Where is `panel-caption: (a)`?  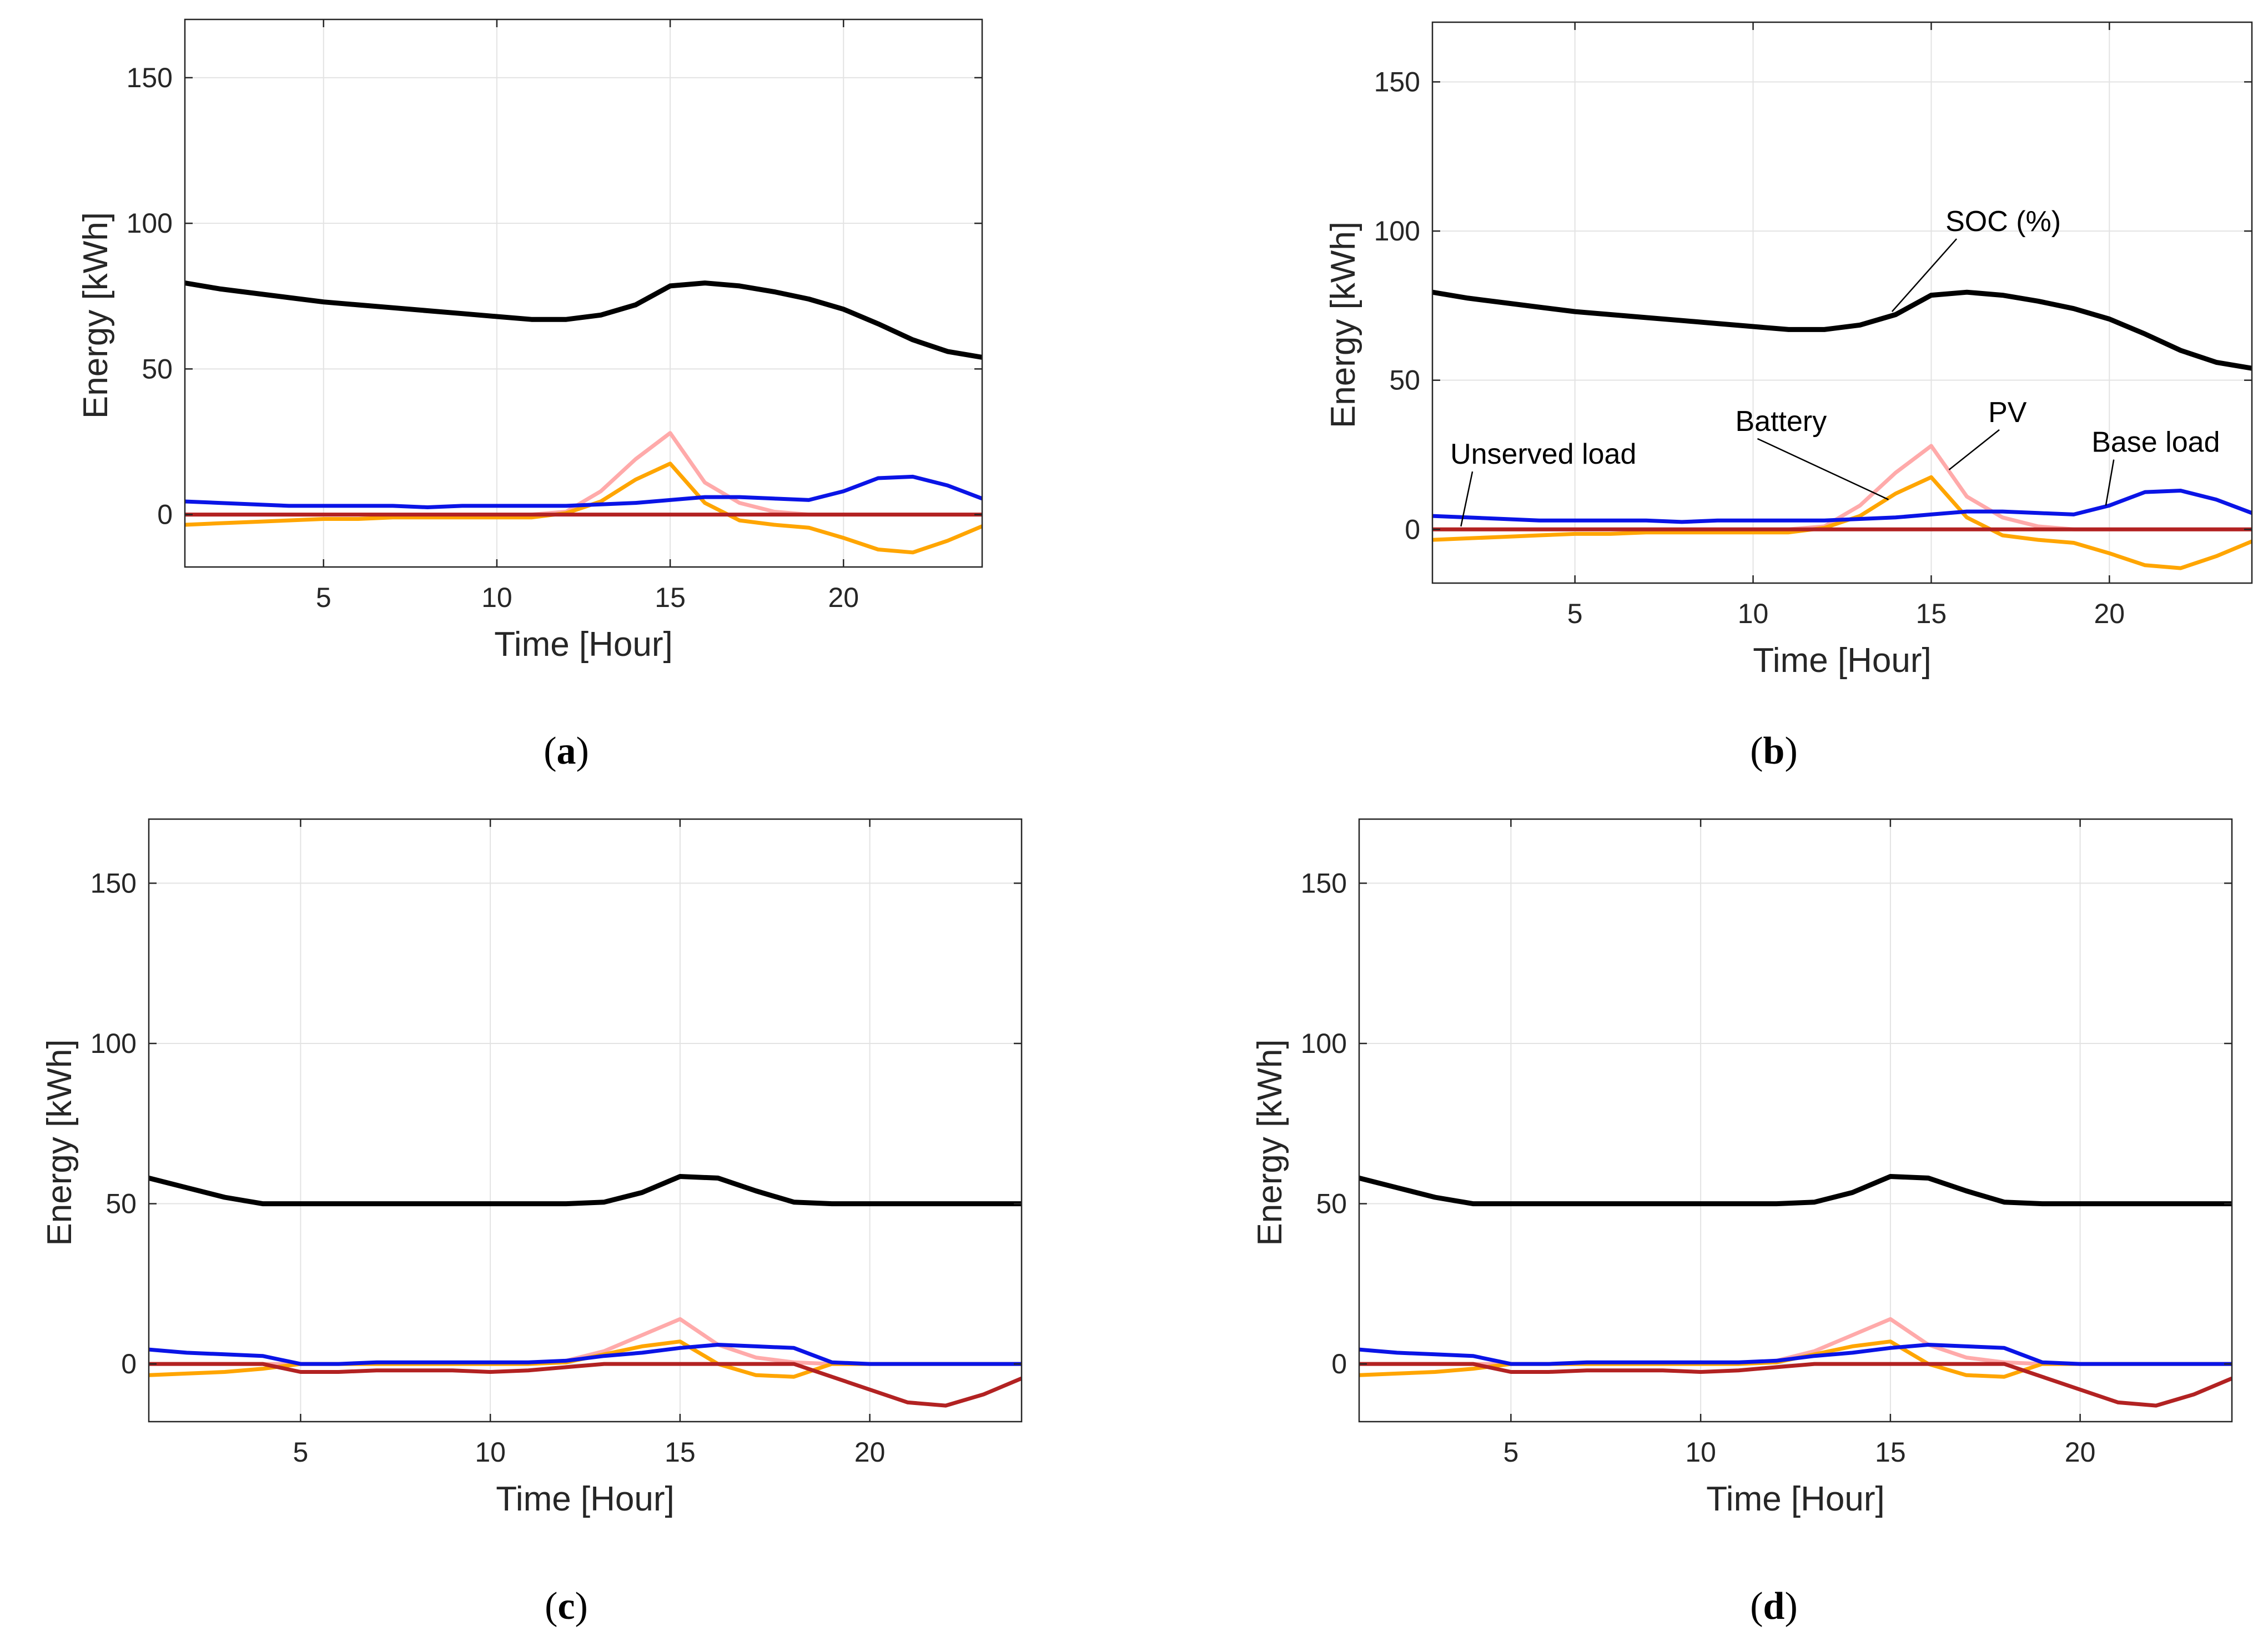 panel-caption: (a) is located at coordinates (566, 751).